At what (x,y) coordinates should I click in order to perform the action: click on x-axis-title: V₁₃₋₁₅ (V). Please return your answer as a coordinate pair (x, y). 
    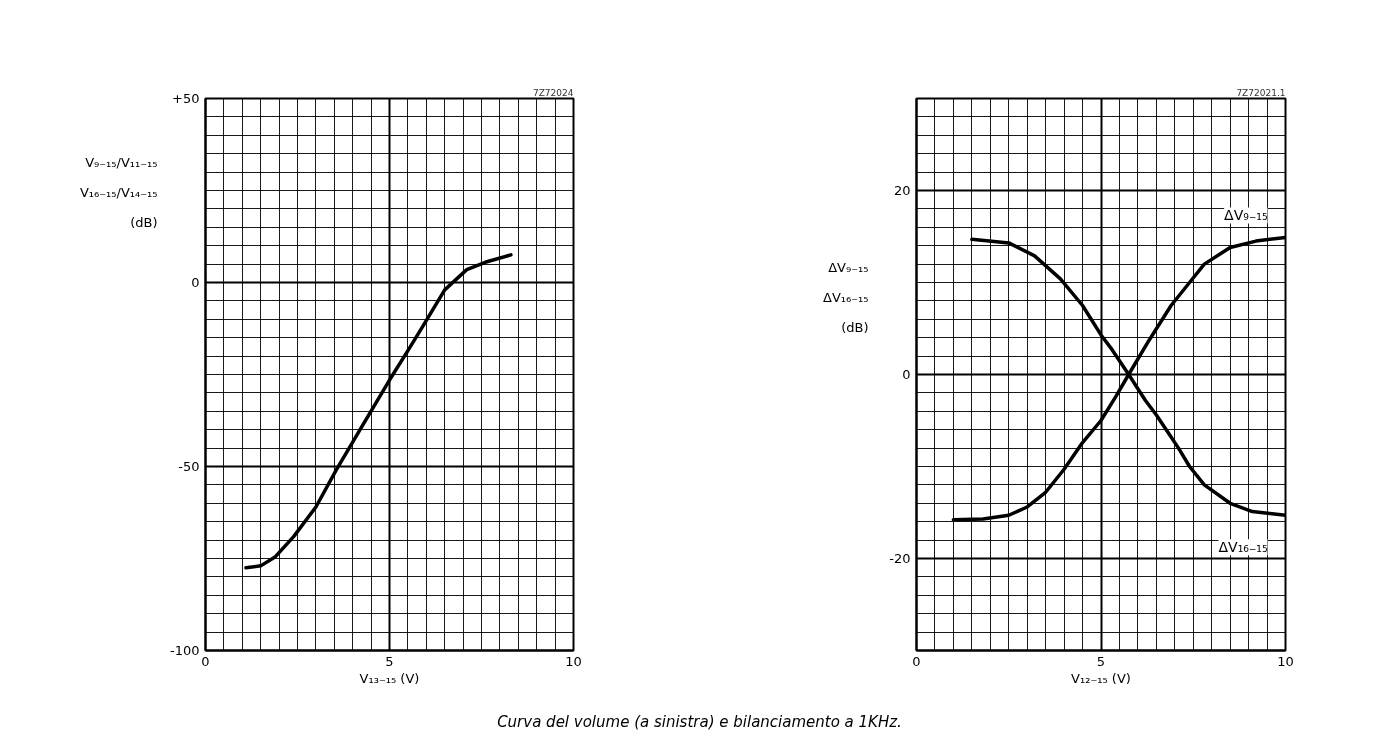
    Looking at the image, I should click on (389, 678).